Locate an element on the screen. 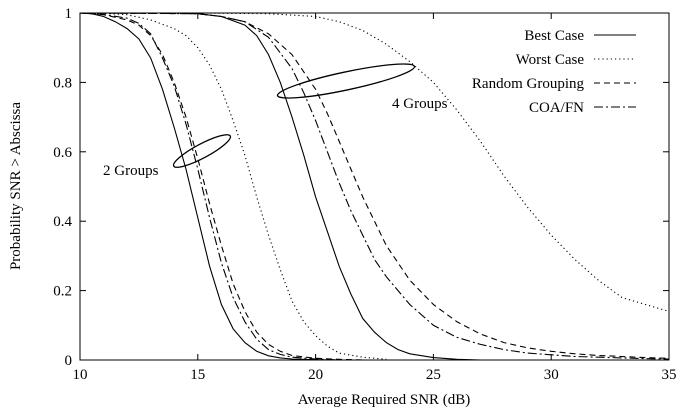 This screenshot has width=689, height=412. legend-label: Best Case is located at coordinates (554, 36).